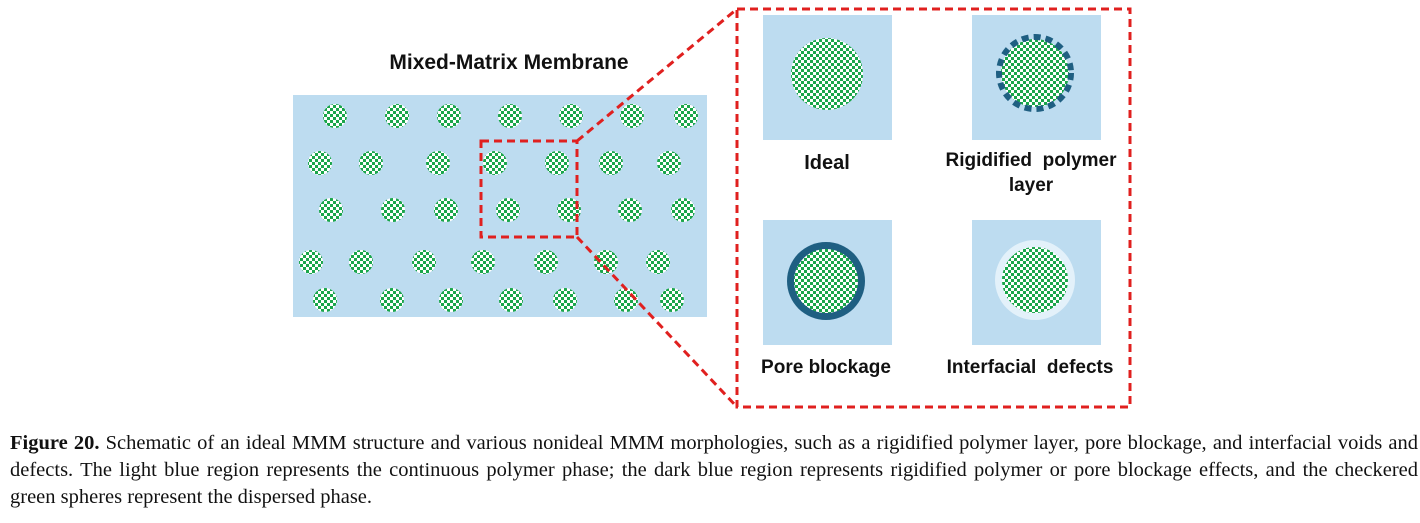  Describe the element at coordinates (657, 75) in the screenshot. I see `callout-line-top` at that location.